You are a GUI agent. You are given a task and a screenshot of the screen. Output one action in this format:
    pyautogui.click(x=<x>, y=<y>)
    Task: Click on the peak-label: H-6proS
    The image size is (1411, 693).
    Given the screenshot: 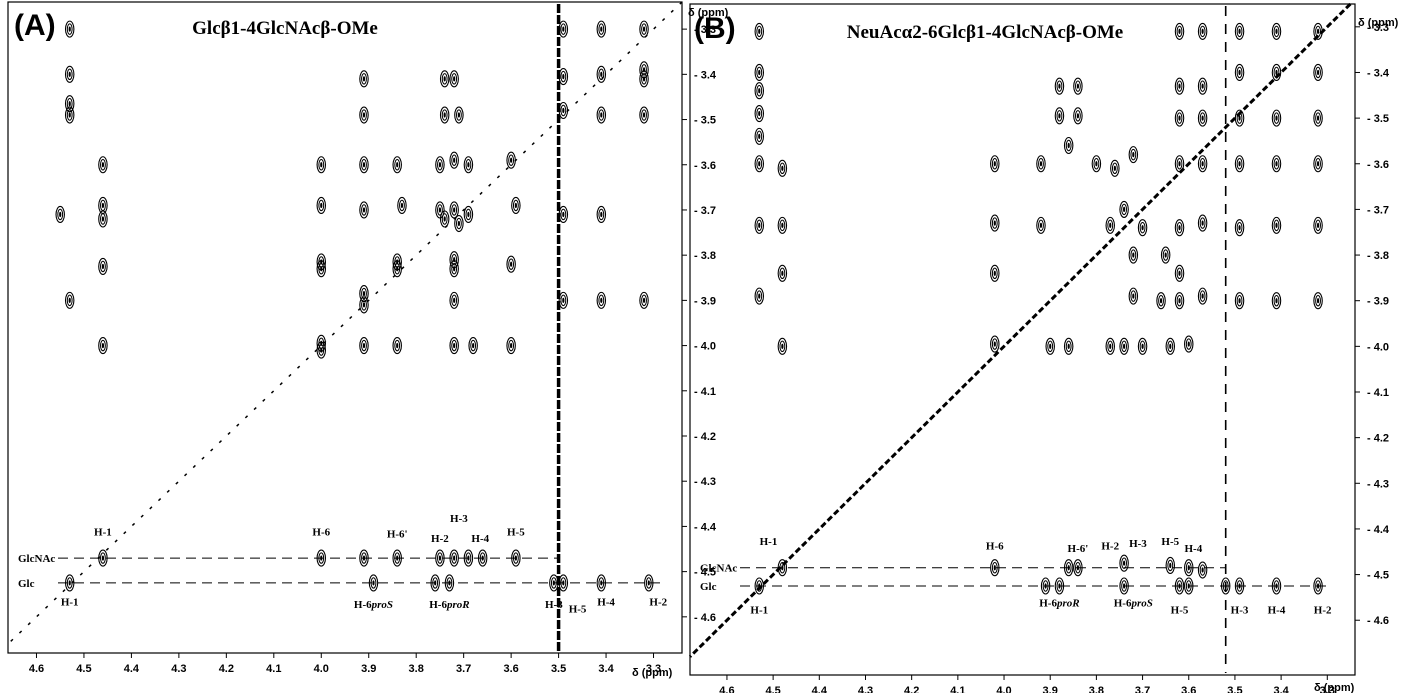 What is the action you would take?
    pyautogui.click(x=1133, y=604)
    